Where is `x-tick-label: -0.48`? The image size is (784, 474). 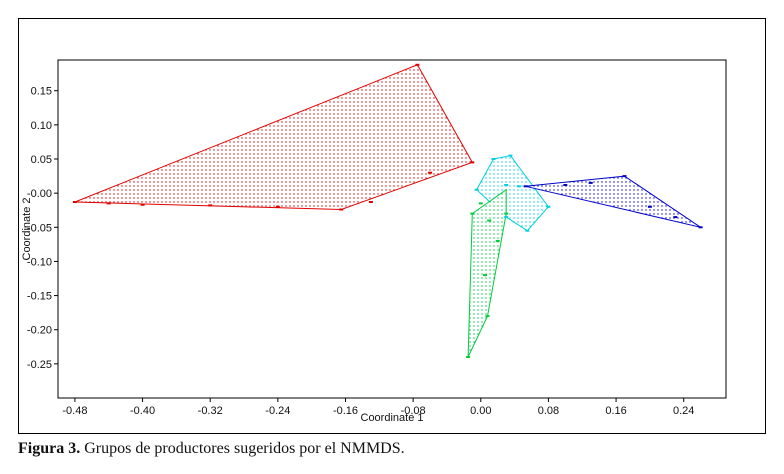
x-tick-label: -0.48 is located at coordinates (74, 411).